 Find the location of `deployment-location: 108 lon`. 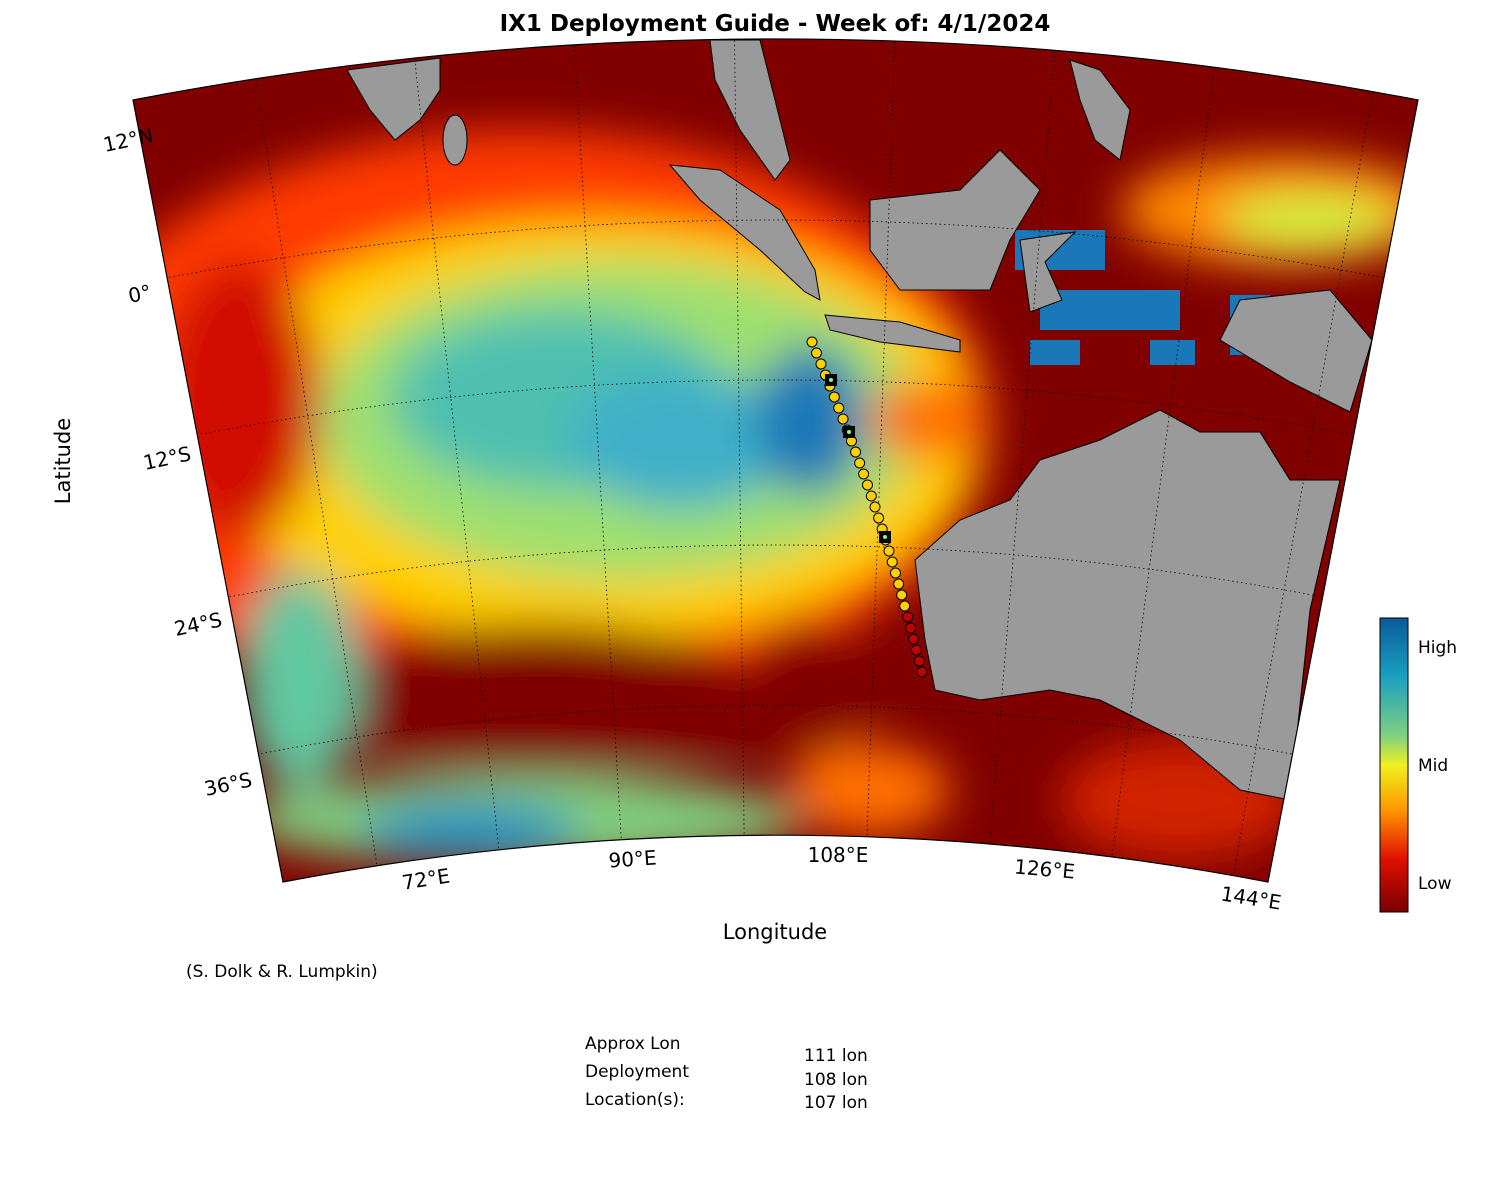

deployment-location: 108 lon is located at coordinates (836, 1080).